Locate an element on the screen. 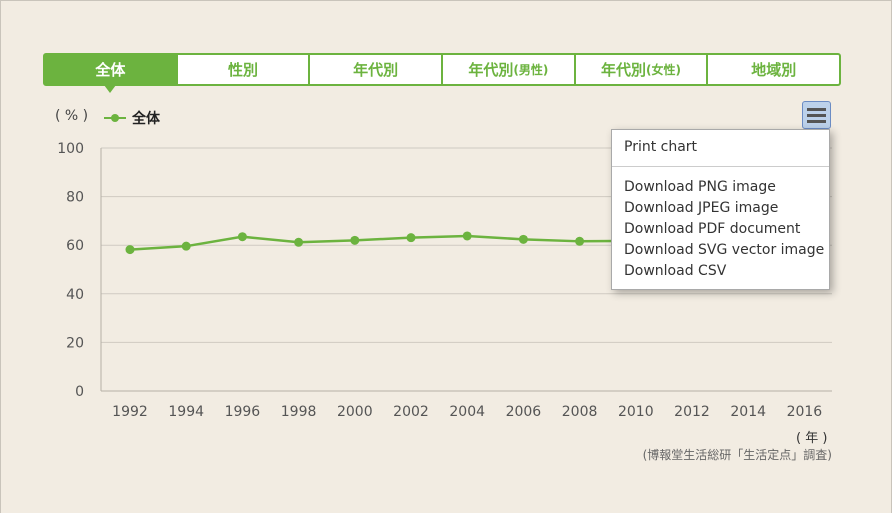  tab-bar: 全体 性別 年代別 年代別 (男性) 年代別 (女性) 地域別 is located at coordinates (442, 73).